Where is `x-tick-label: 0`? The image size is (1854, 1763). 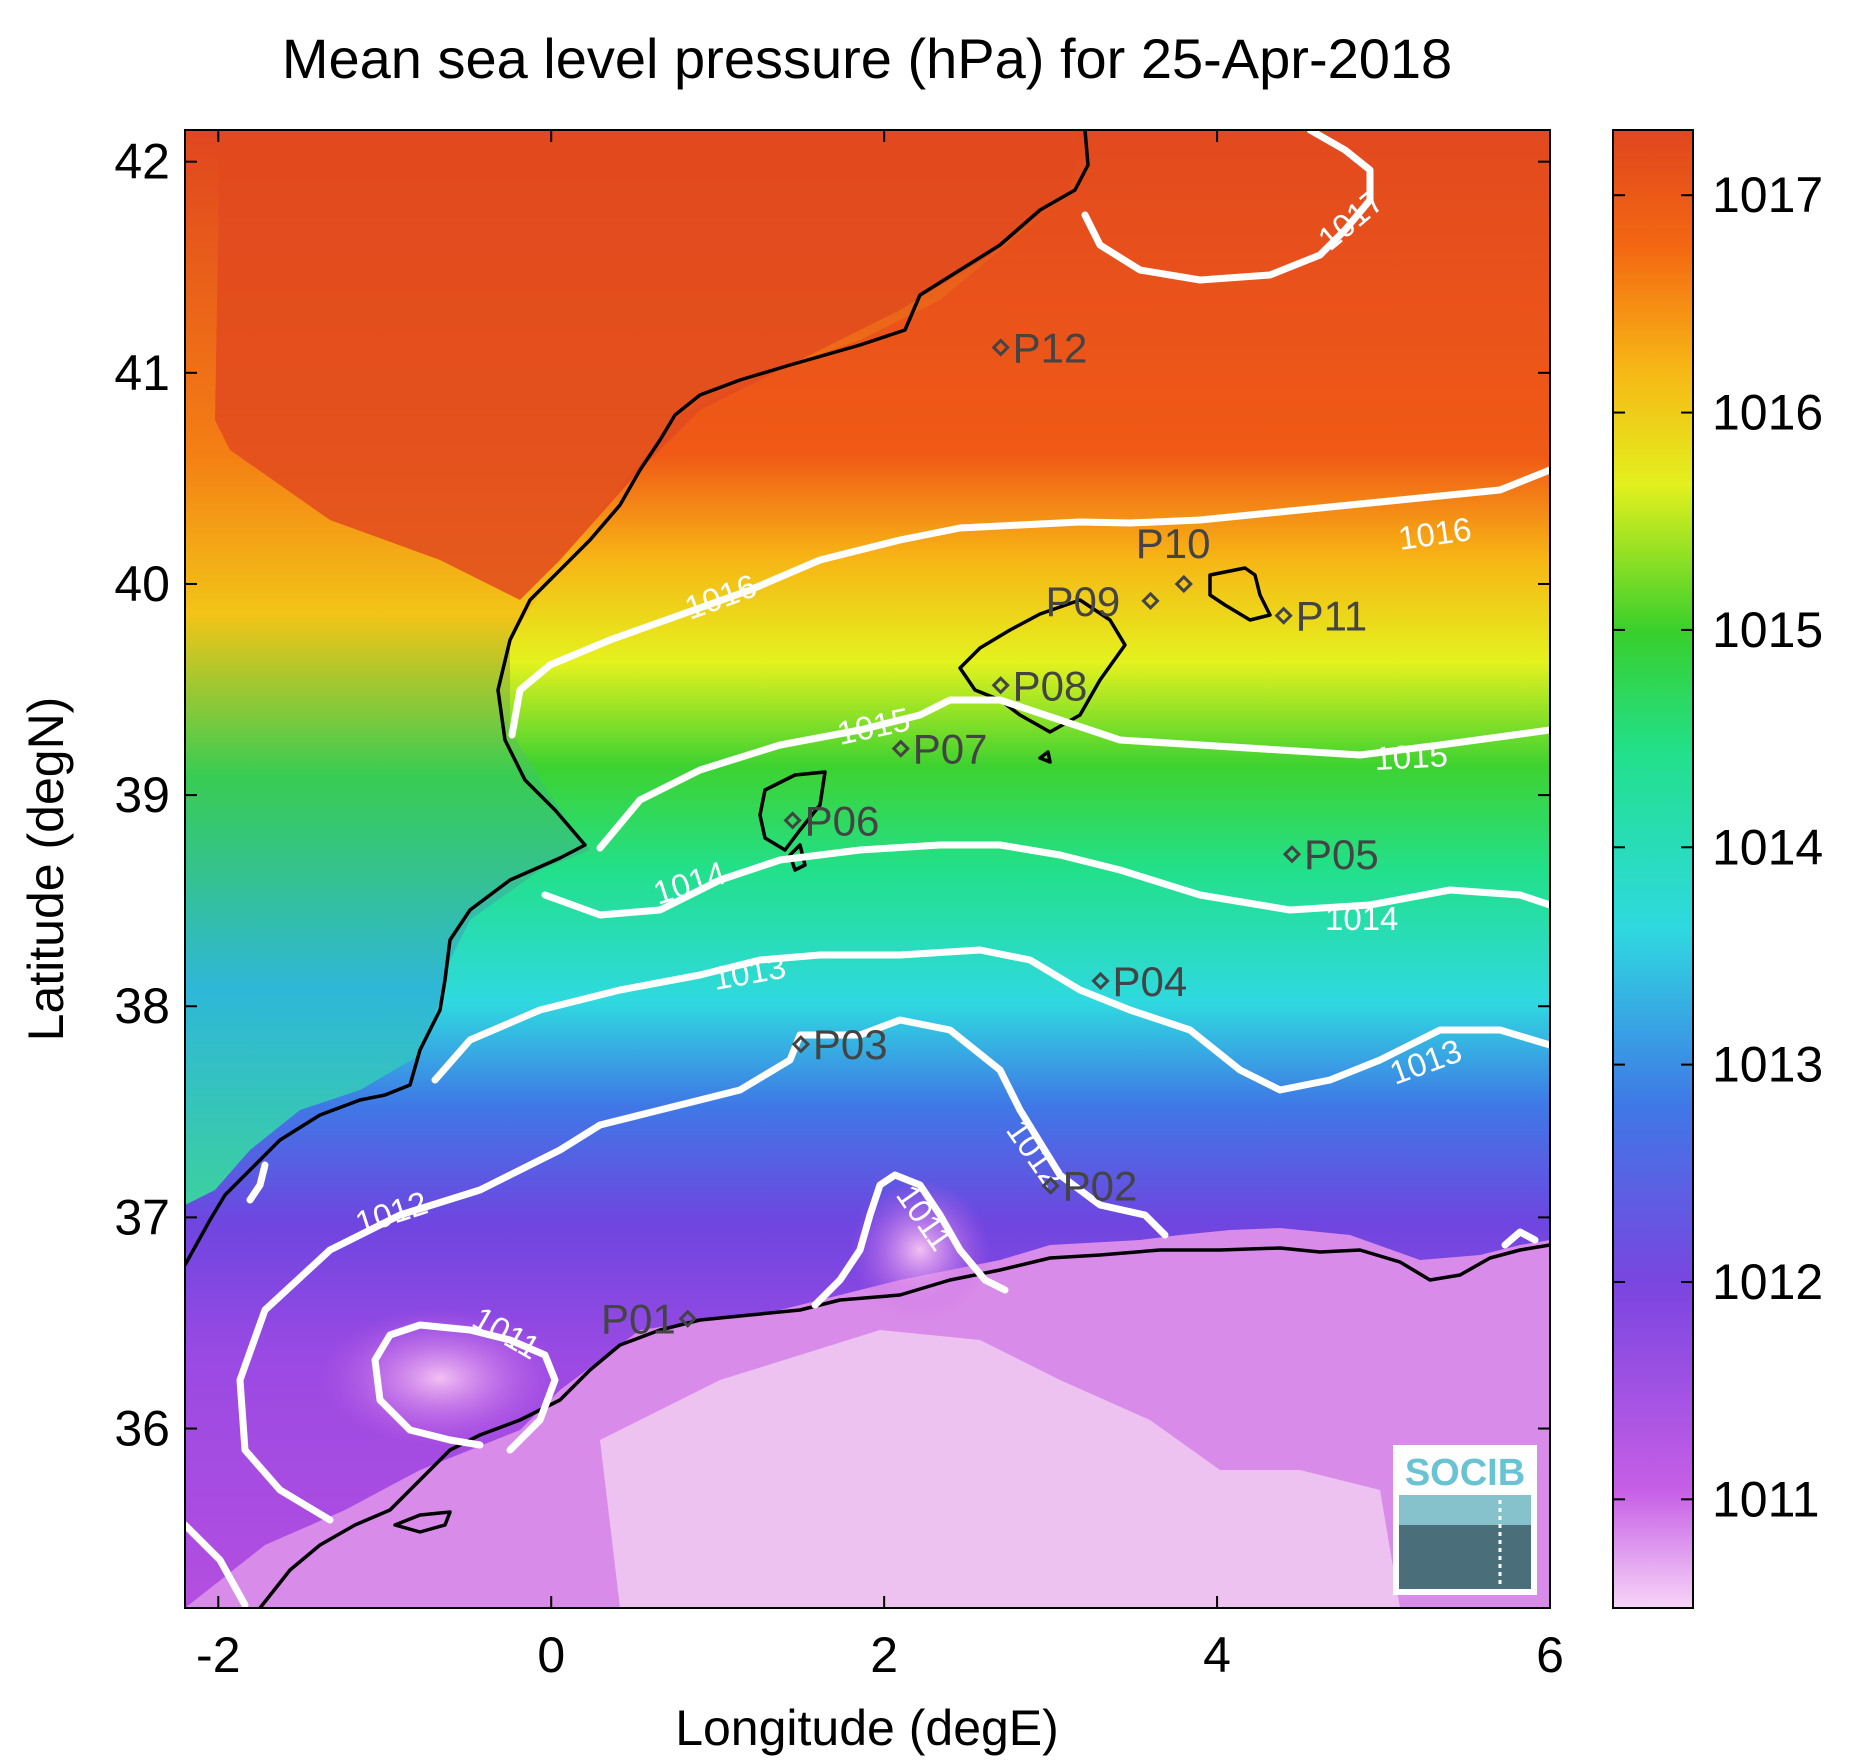 x-tick-label: 0 is located at coordinates (551, 1655).